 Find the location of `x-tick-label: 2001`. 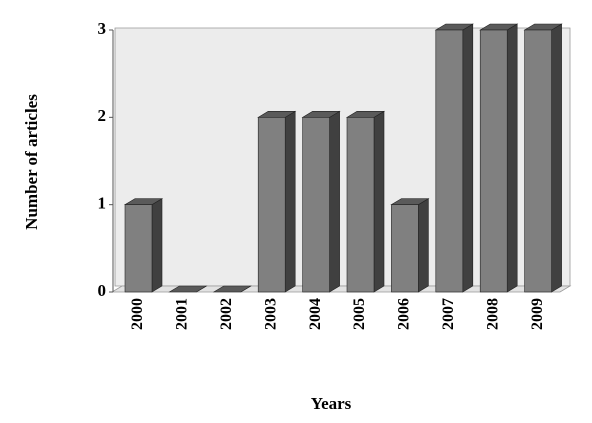

x-tick-label: 2001 is located at coordinates (182, 314).